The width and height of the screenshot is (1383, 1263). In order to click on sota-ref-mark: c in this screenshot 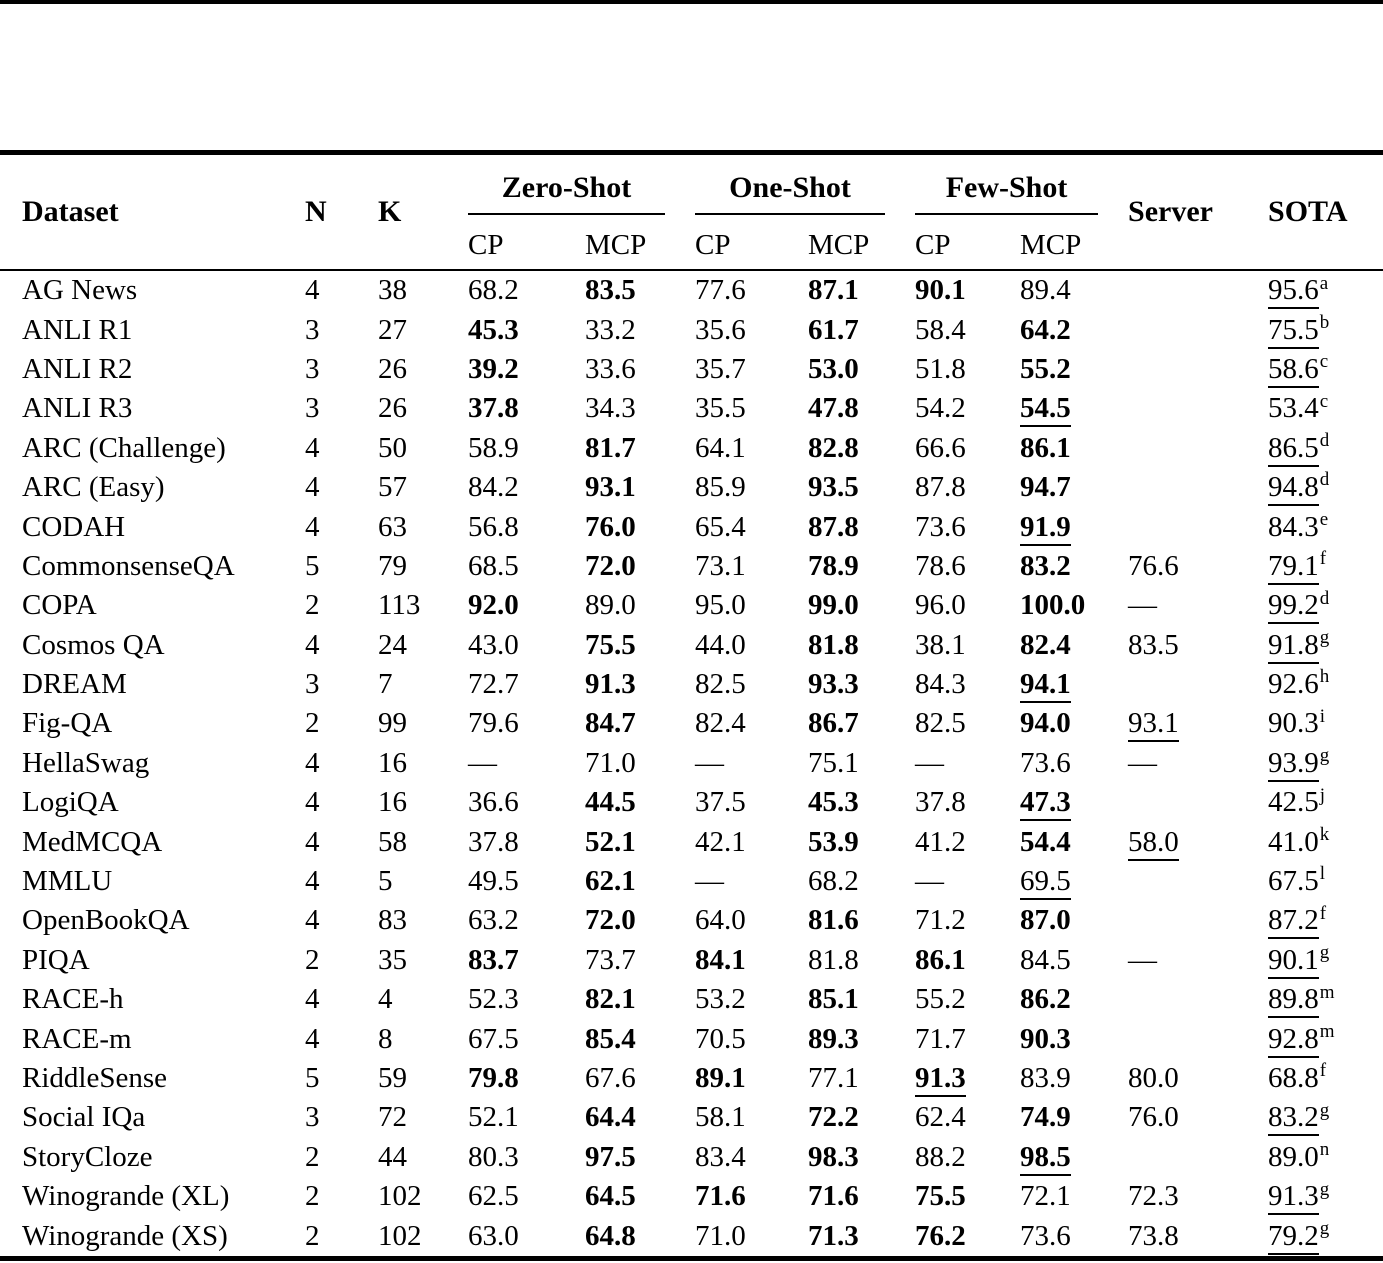, I will do `click(1324, 362)`.